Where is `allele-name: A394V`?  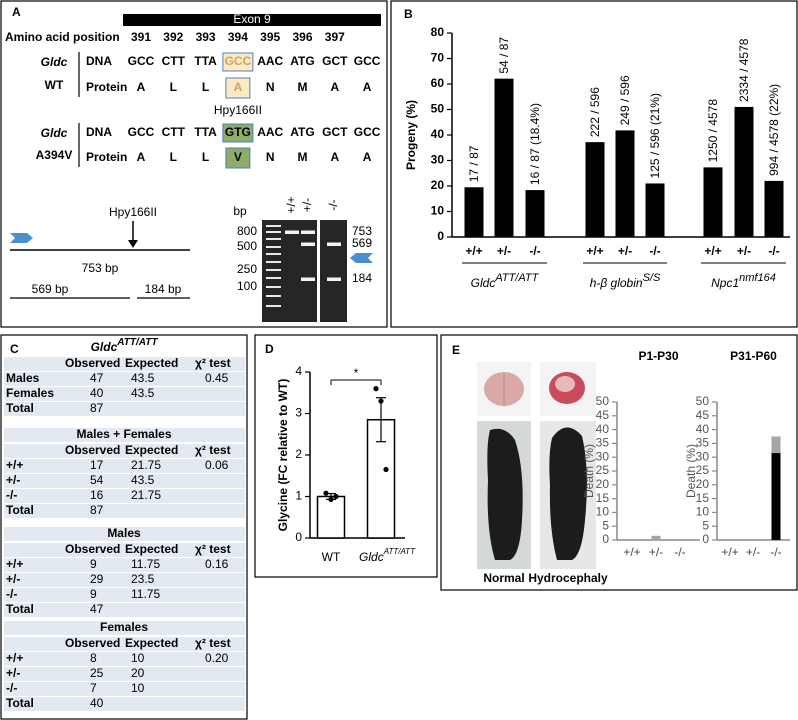 allele-name: A394V is located at coordinates (54, 155).